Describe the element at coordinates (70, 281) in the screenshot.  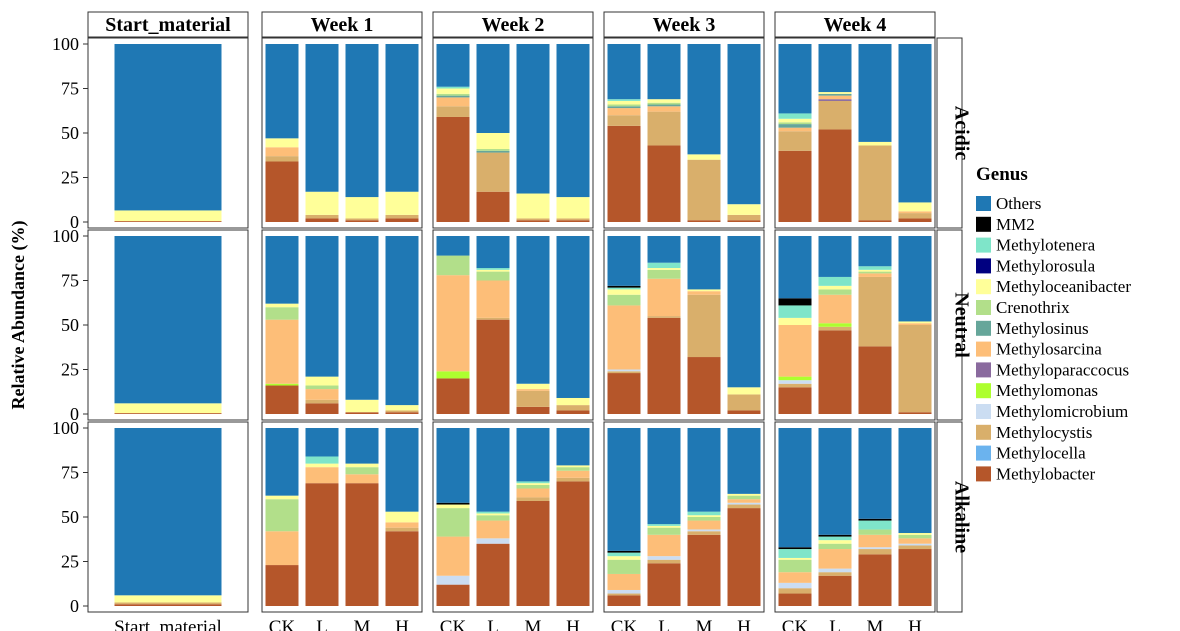
I see `y-tick-label: 75` at that location.